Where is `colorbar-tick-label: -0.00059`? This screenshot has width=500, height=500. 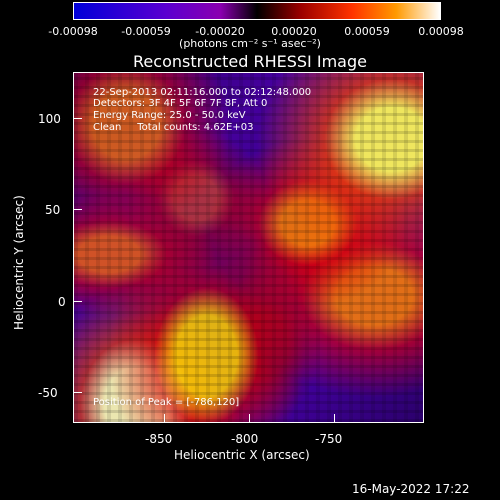 colorbar-tick-label: -0.00059 is located at coordinates (146, 31).